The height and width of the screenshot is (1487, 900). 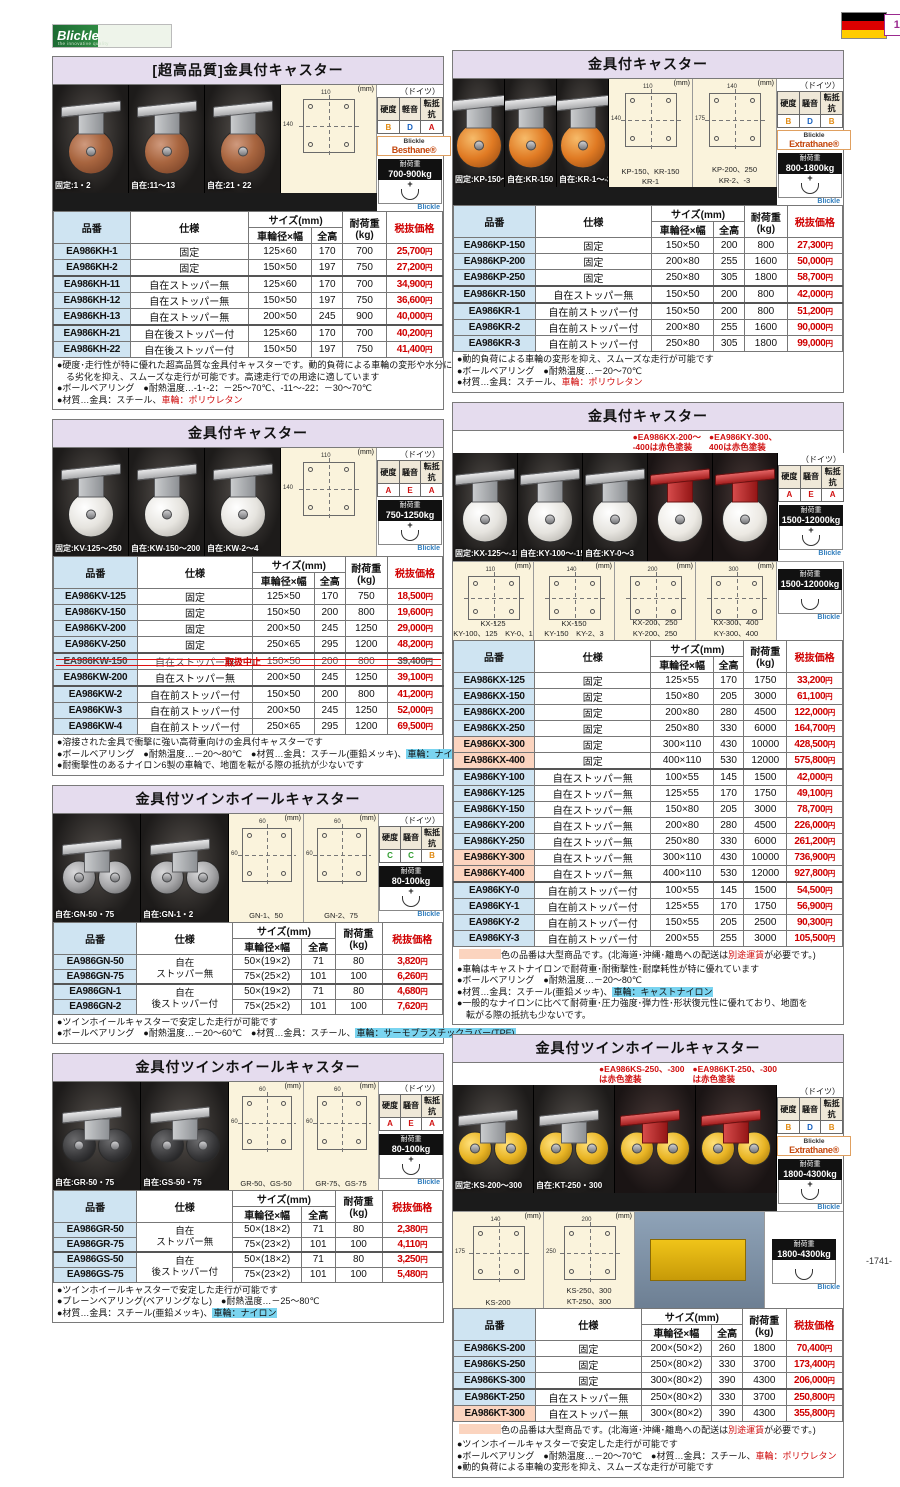 I want to click on cell-partnumber: EA986KR-3, so click(x=494, y=343).